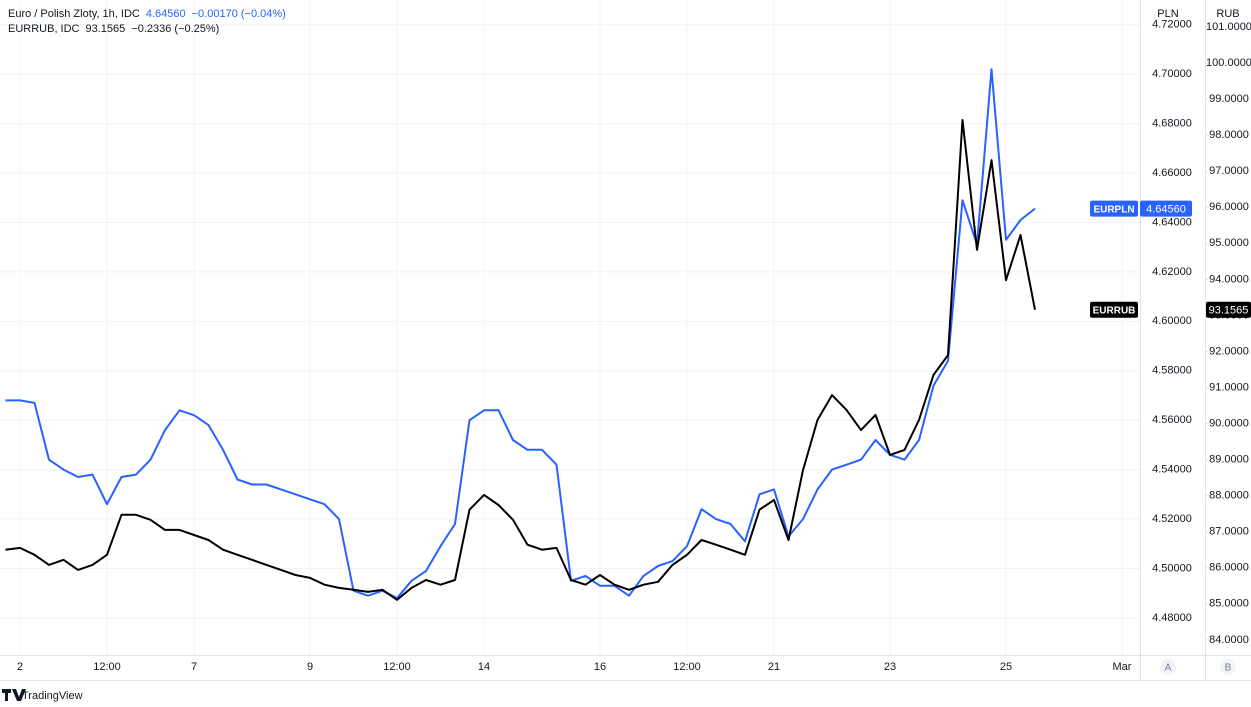 The image size is (1251, 707). Describe the element at coordinates (774, 667) in the screenshot. I see `x-tick-label: 21` at that location.